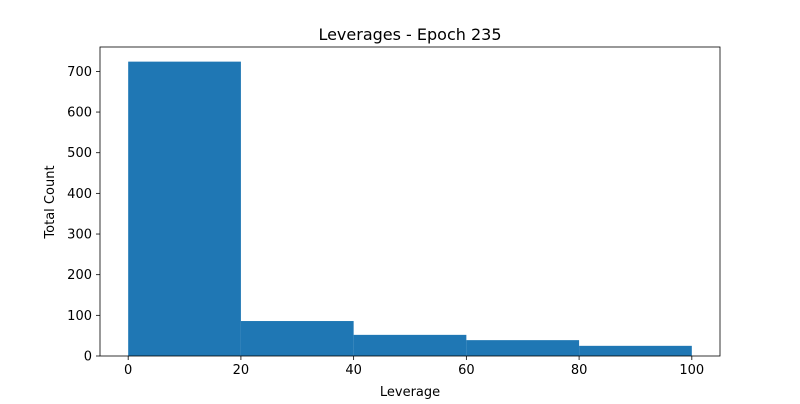 Image resolution: width=800 pixels, height=404 pixels. I want to click on y-tick-label-0: 0, so click(88, 357).